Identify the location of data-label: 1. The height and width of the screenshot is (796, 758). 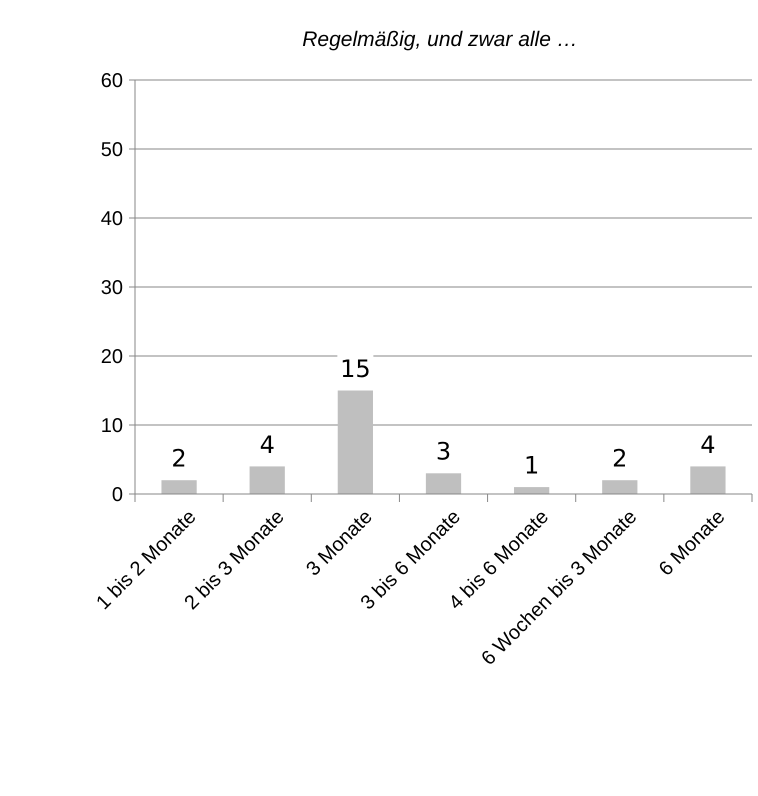
(532, 466).